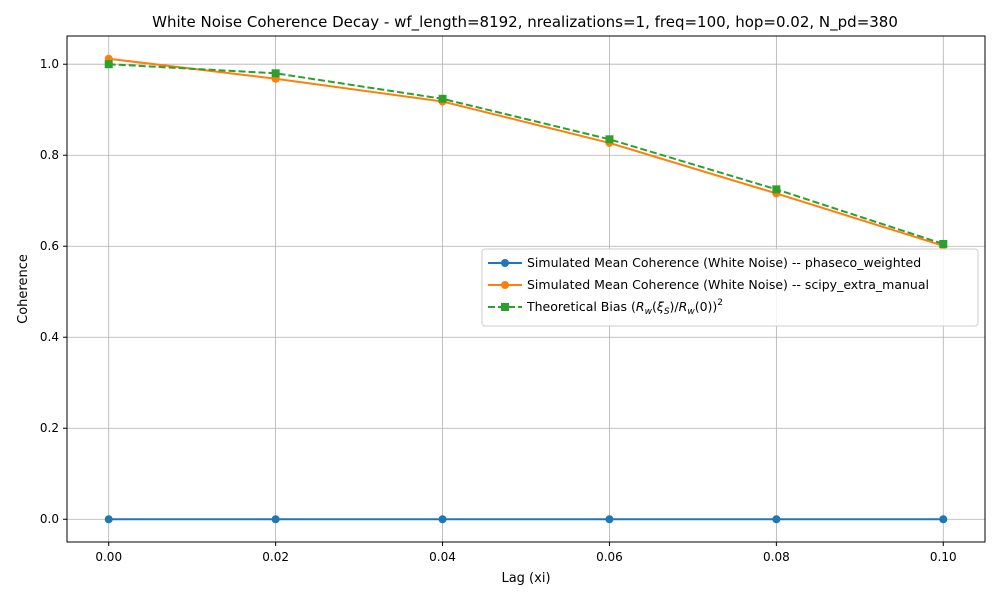 Image resolution: width=1000 pixels, height=600 pixels. Describe the element at coordinates (442, 557) in the screenshot. I see `x-tick-label: 0.04` at that location.